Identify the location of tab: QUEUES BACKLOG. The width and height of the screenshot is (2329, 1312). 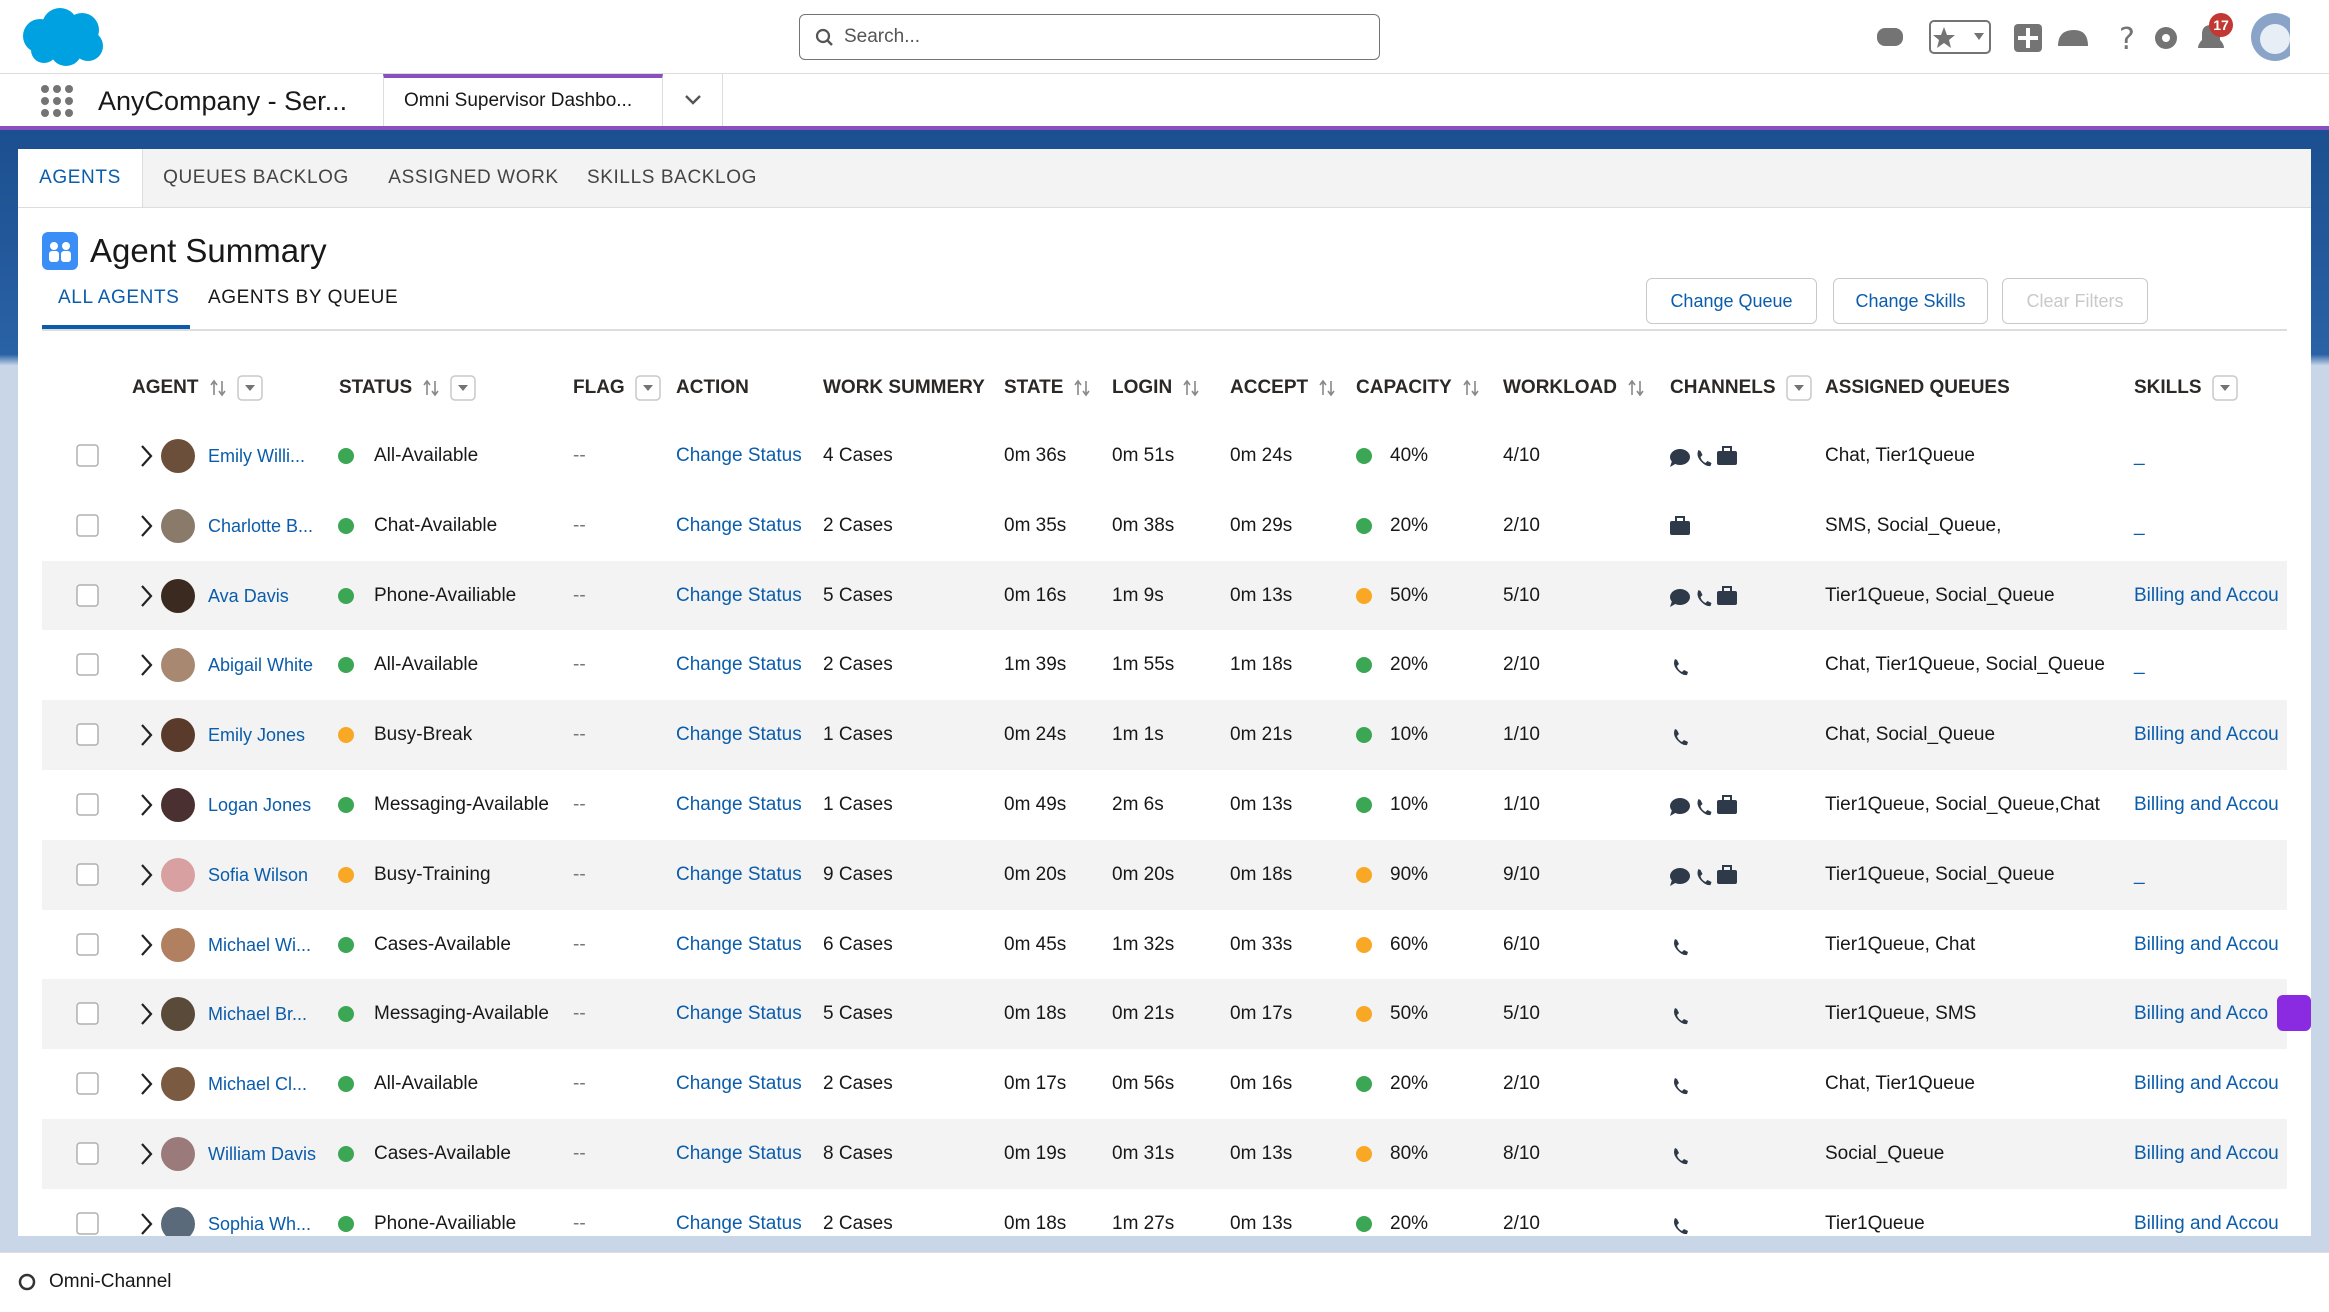
(256, 177).